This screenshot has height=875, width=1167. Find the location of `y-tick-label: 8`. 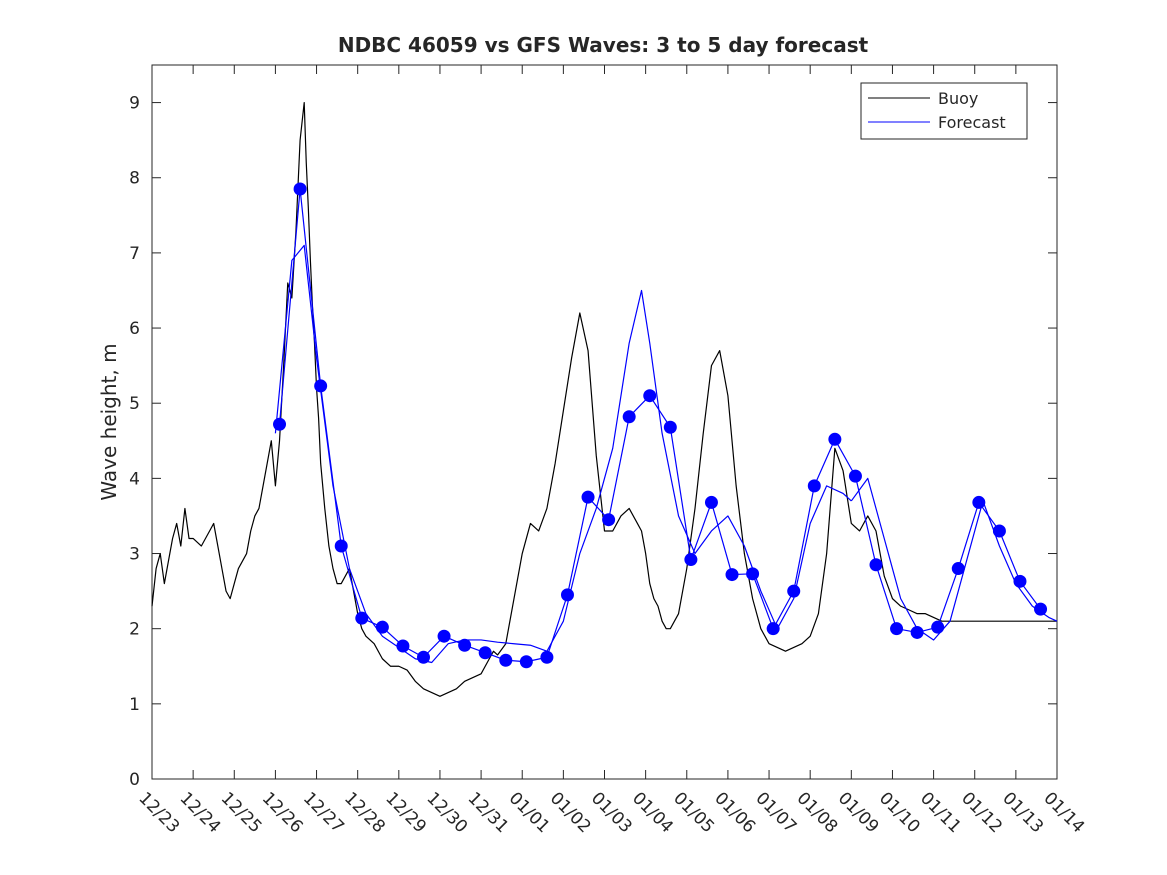

y-tick-label: 8 is located at coordinates (134, 179).